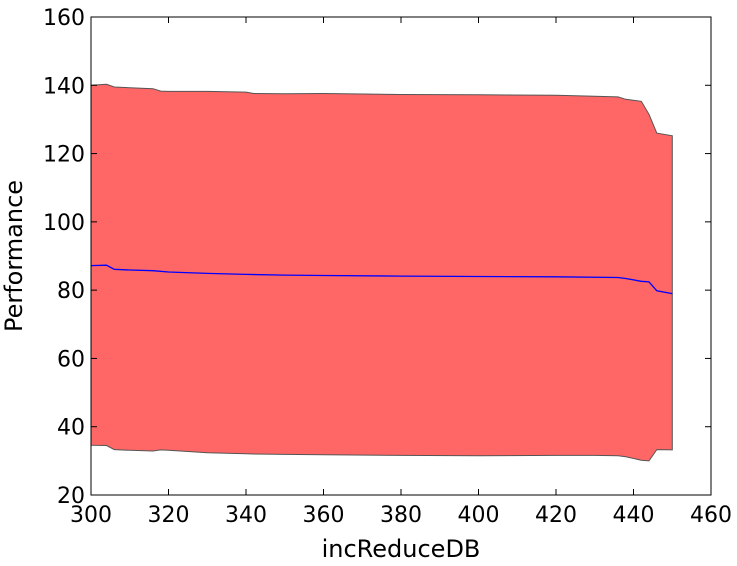 This screenshot has width=737, height=566. What do you see at coordinates (64, 155) in the screenshot?
I see `y-tick-label: 120` at bounding box center [64, 155].